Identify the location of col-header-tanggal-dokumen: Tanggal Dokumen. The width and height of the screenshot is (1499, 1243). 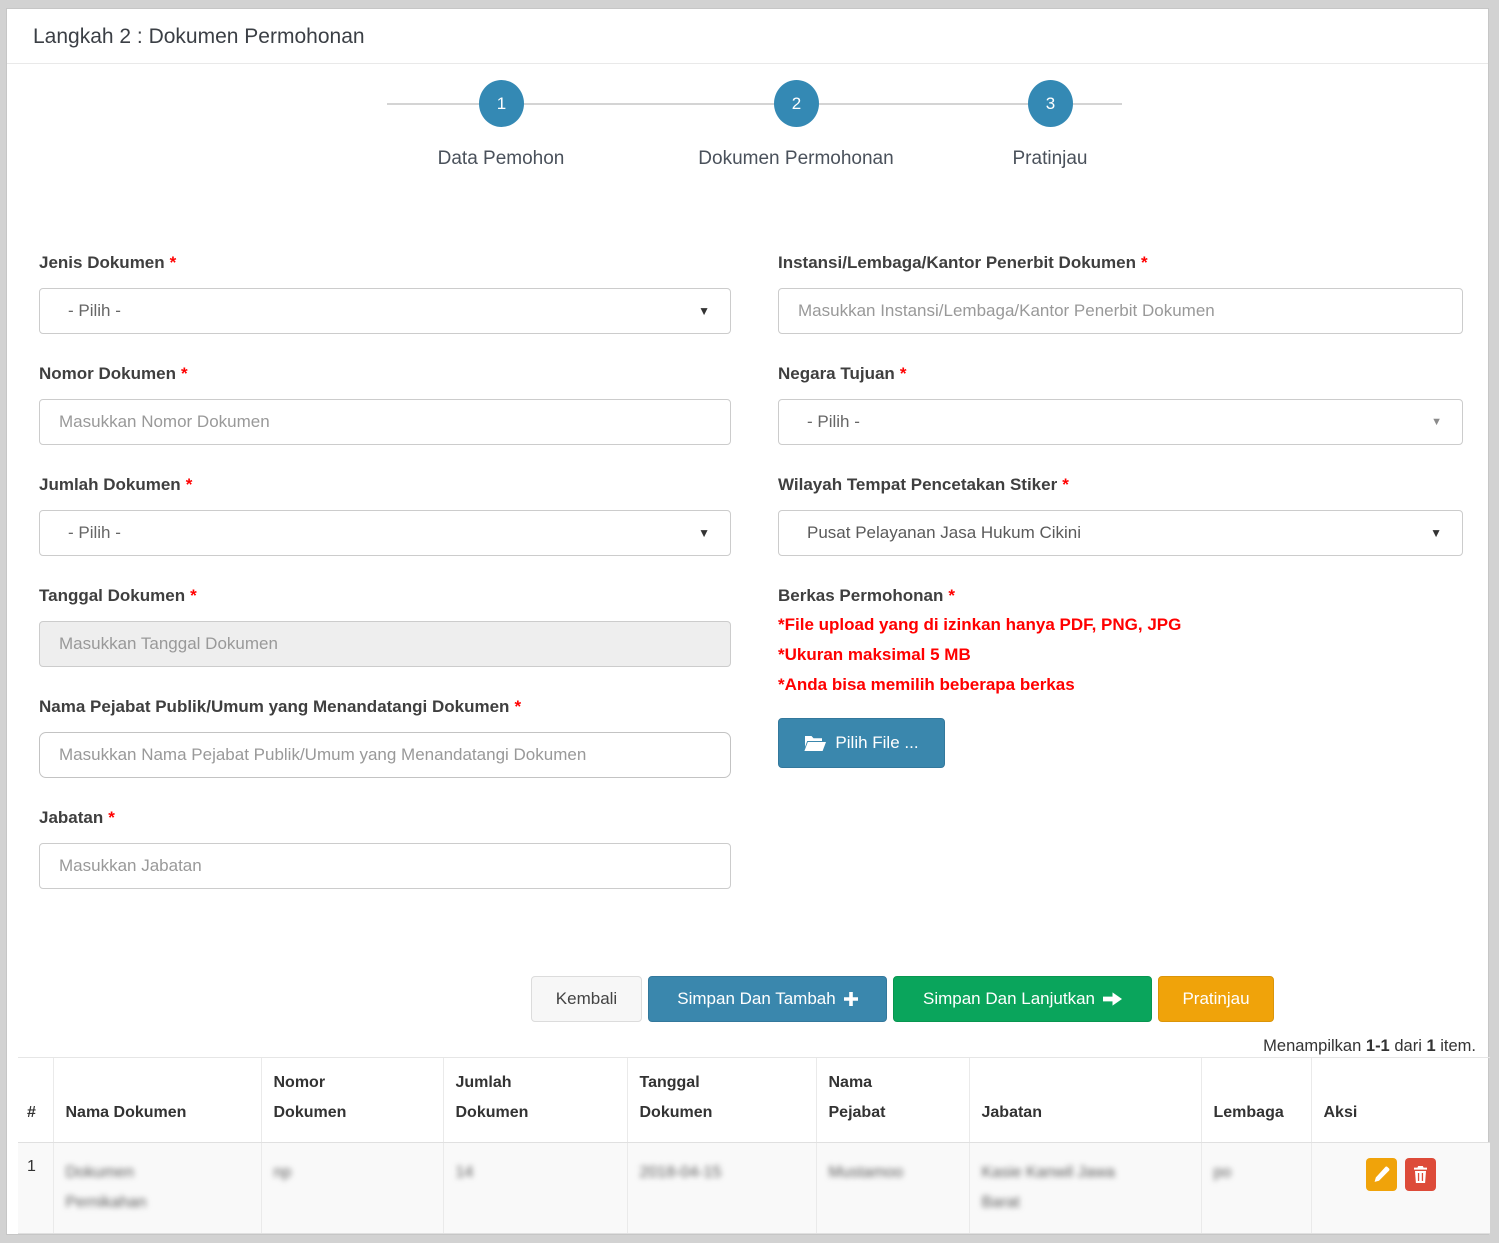
(721, 1100).